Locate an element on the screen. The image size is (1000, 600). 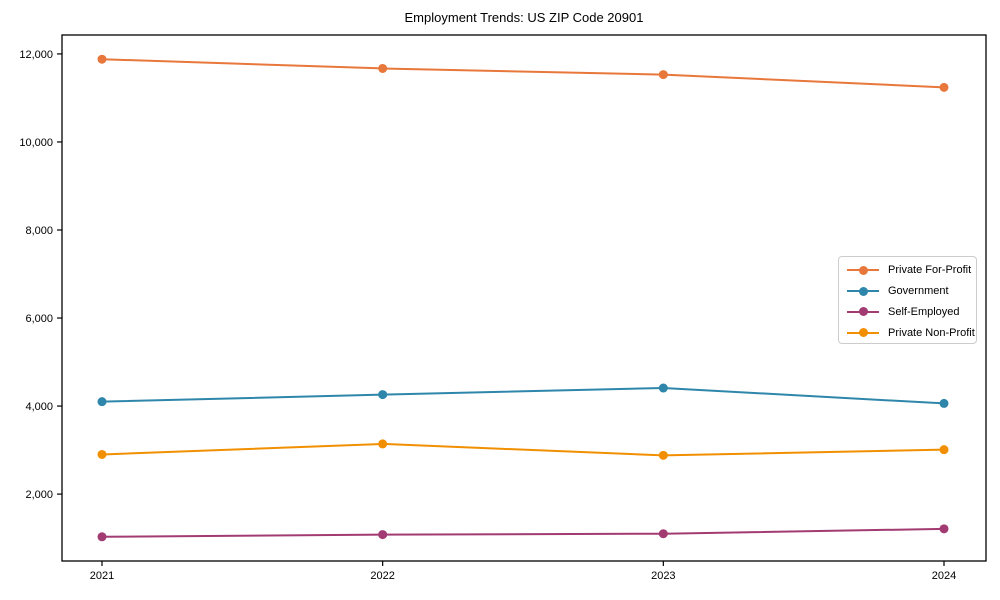
legend-item-government: Government is located at coordinates (911, 291).